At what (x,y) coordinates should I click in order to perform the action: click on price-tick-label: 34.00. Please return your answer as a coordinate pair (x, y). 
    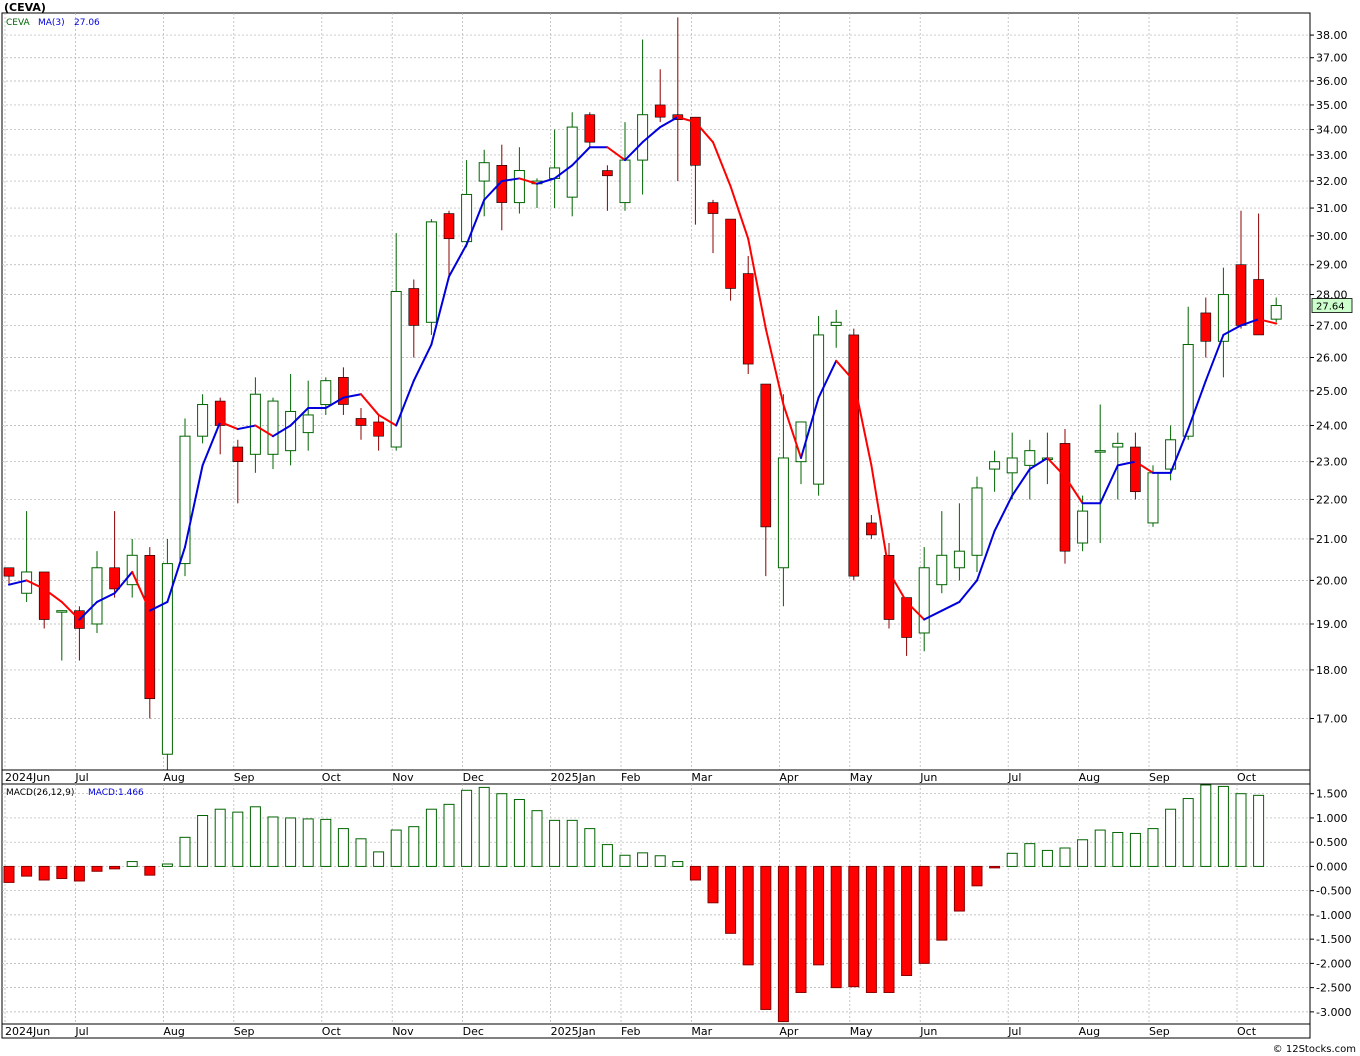
    Looking at the image, I should click on (1332, 130).